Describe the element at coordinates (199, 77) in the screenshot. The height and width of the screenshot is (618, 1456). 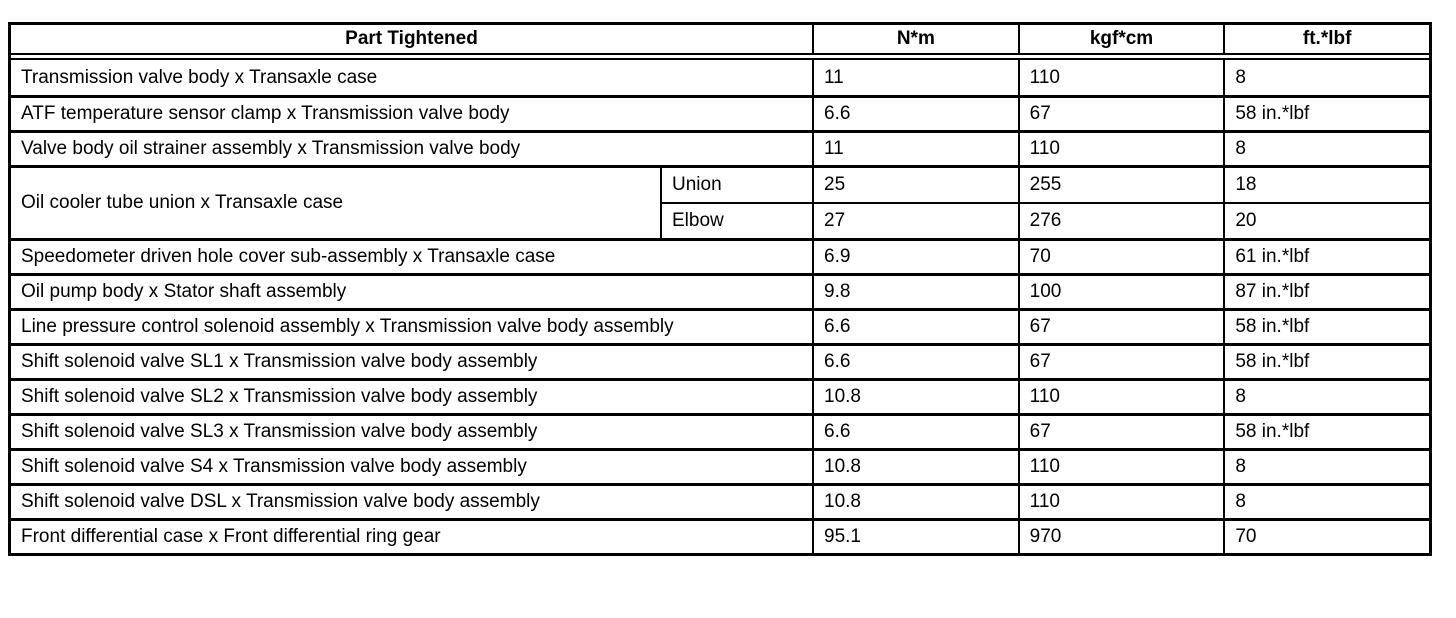
I see `part-tightened-cell: Transmission valve body x Transaxle case` at that location.